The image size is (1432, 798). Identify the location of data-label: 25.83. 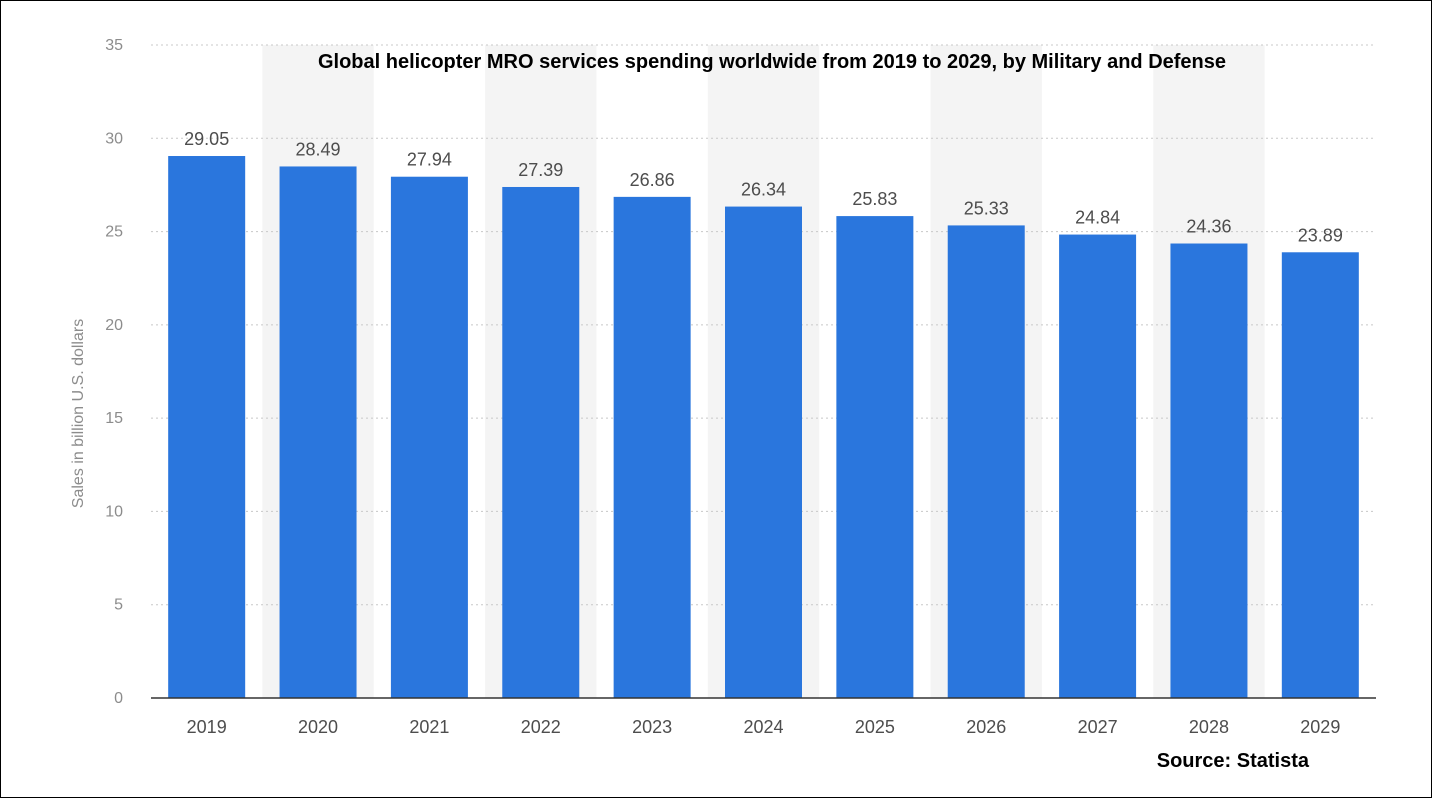
(874, 199).